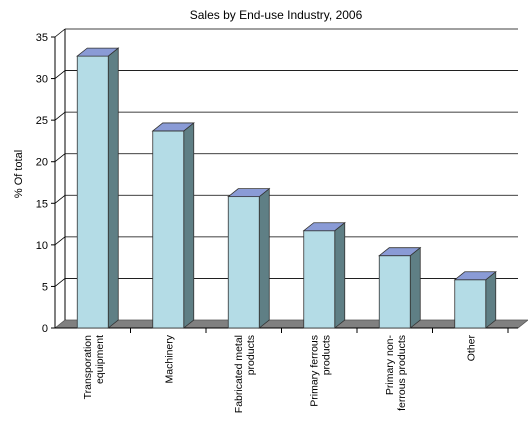  What do you see at coordinates (276, 15) in the screenshot?
I see `chart-title: Sales by End-use Industry, 2006` at bounding box center [276, 15].